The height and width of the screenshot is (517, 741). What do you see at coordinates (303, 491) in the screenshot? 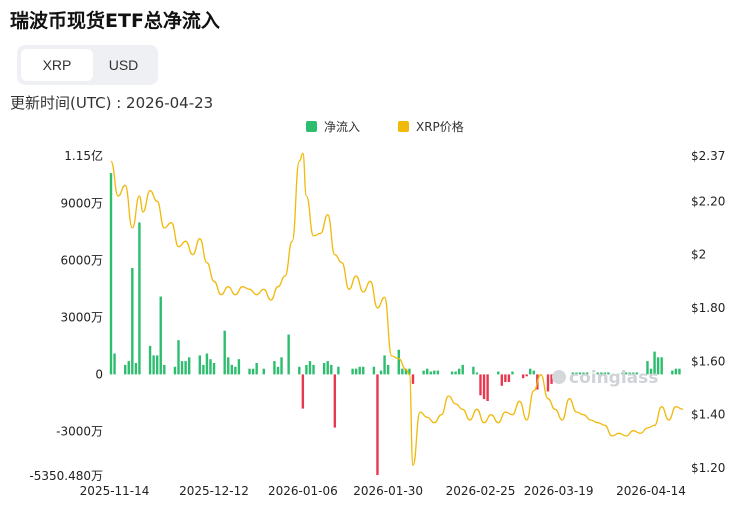
I see `x-tick-label: 2026-01-06` at bounding box center [303, 491].